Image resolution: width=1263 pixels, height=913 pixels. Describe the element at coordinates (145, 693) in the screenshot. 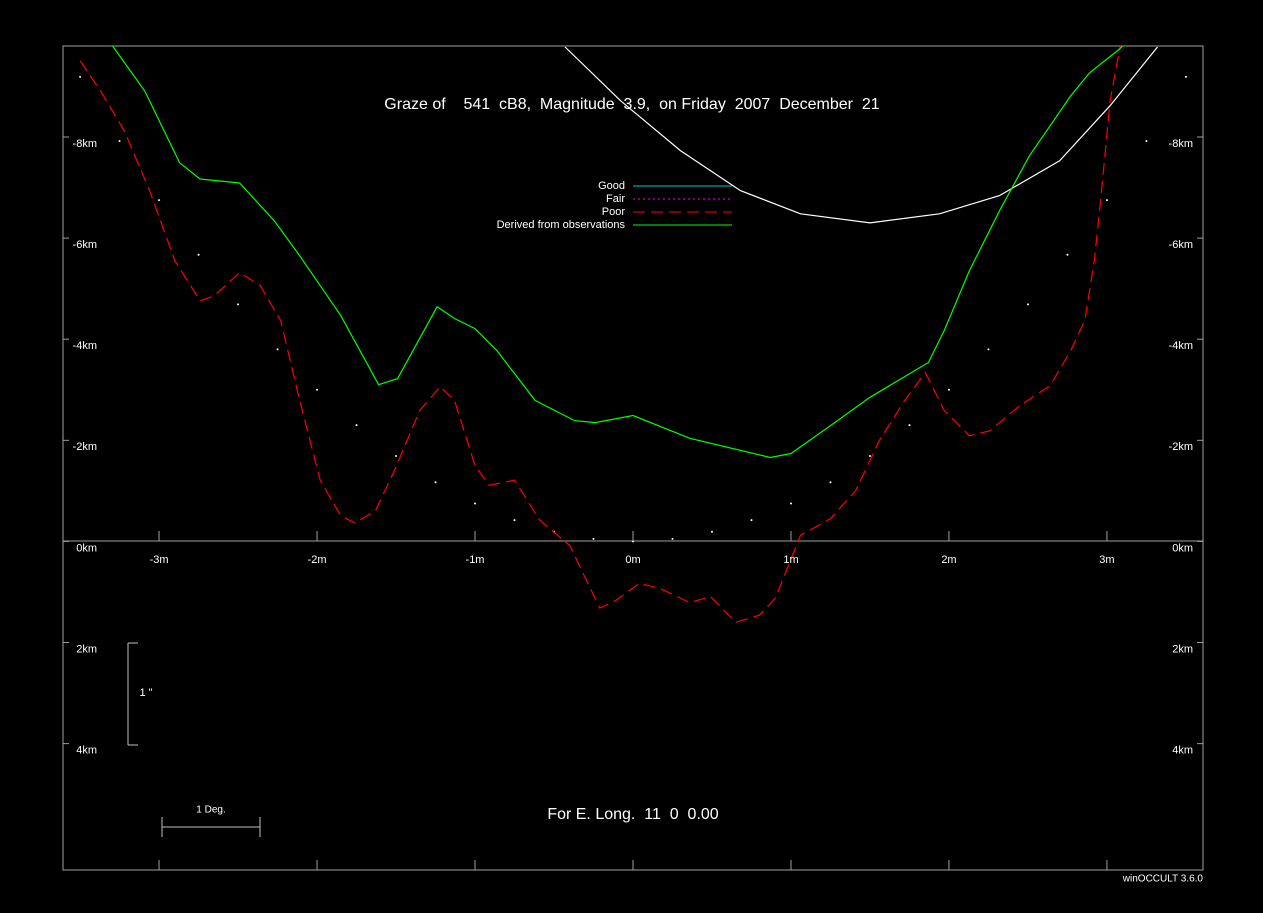

I see `arcsec-scale-label: 1 "` at that location.